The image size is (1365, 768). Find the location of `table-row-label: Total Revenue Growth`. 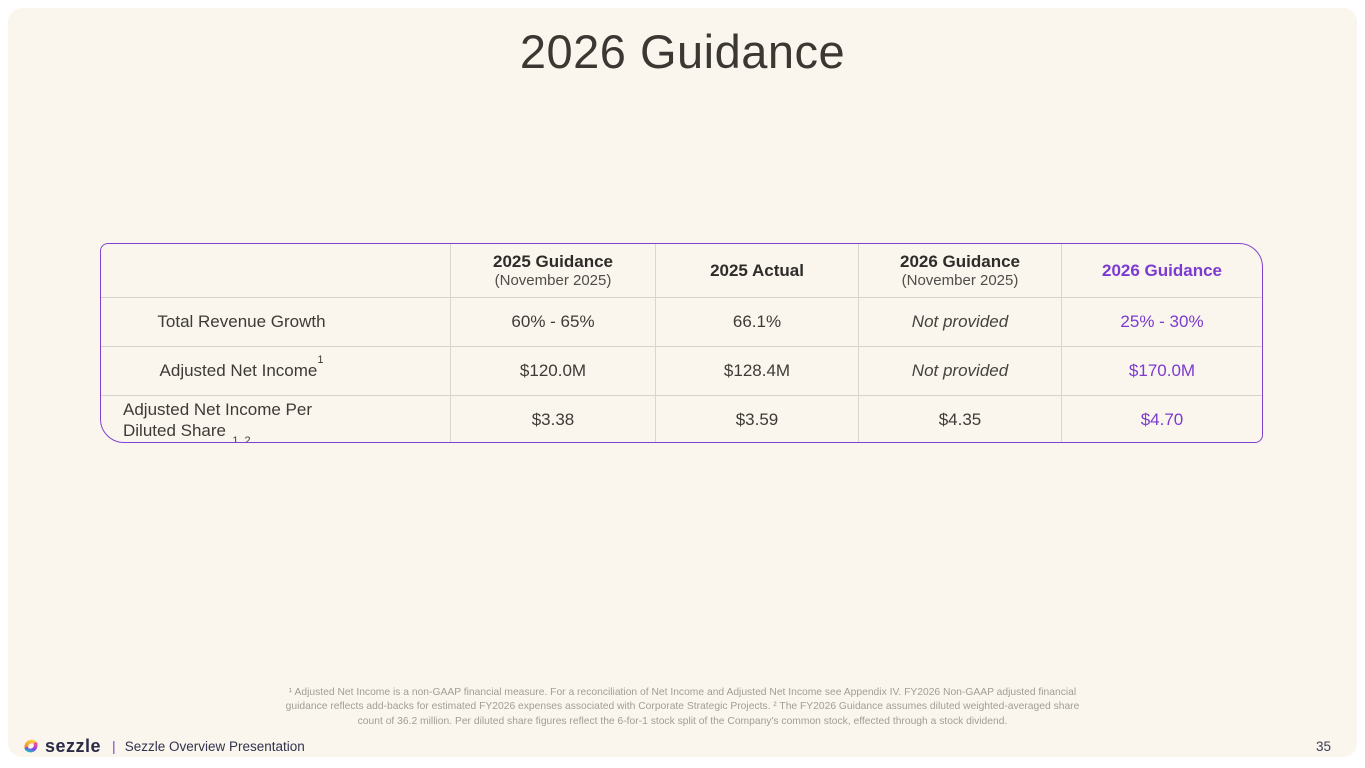

table-row-label: Total Revenue Growth is located at coordinates (275, 321).